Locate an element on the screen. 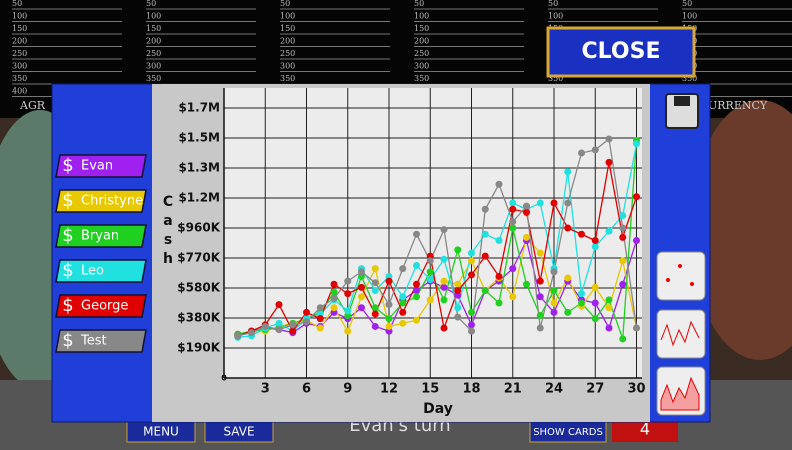  close-label: CLOSE is located at coordinates (621, 51).